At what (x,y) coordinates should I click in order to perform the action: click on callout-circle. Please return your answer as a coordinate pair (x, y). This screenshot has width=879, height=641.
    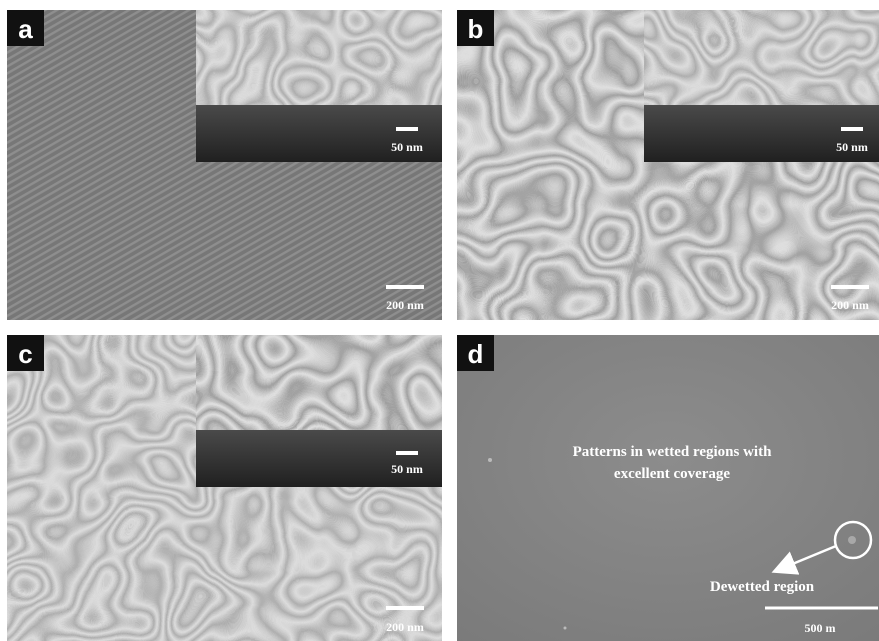
    Looking at the image, I should click on (853, 540).